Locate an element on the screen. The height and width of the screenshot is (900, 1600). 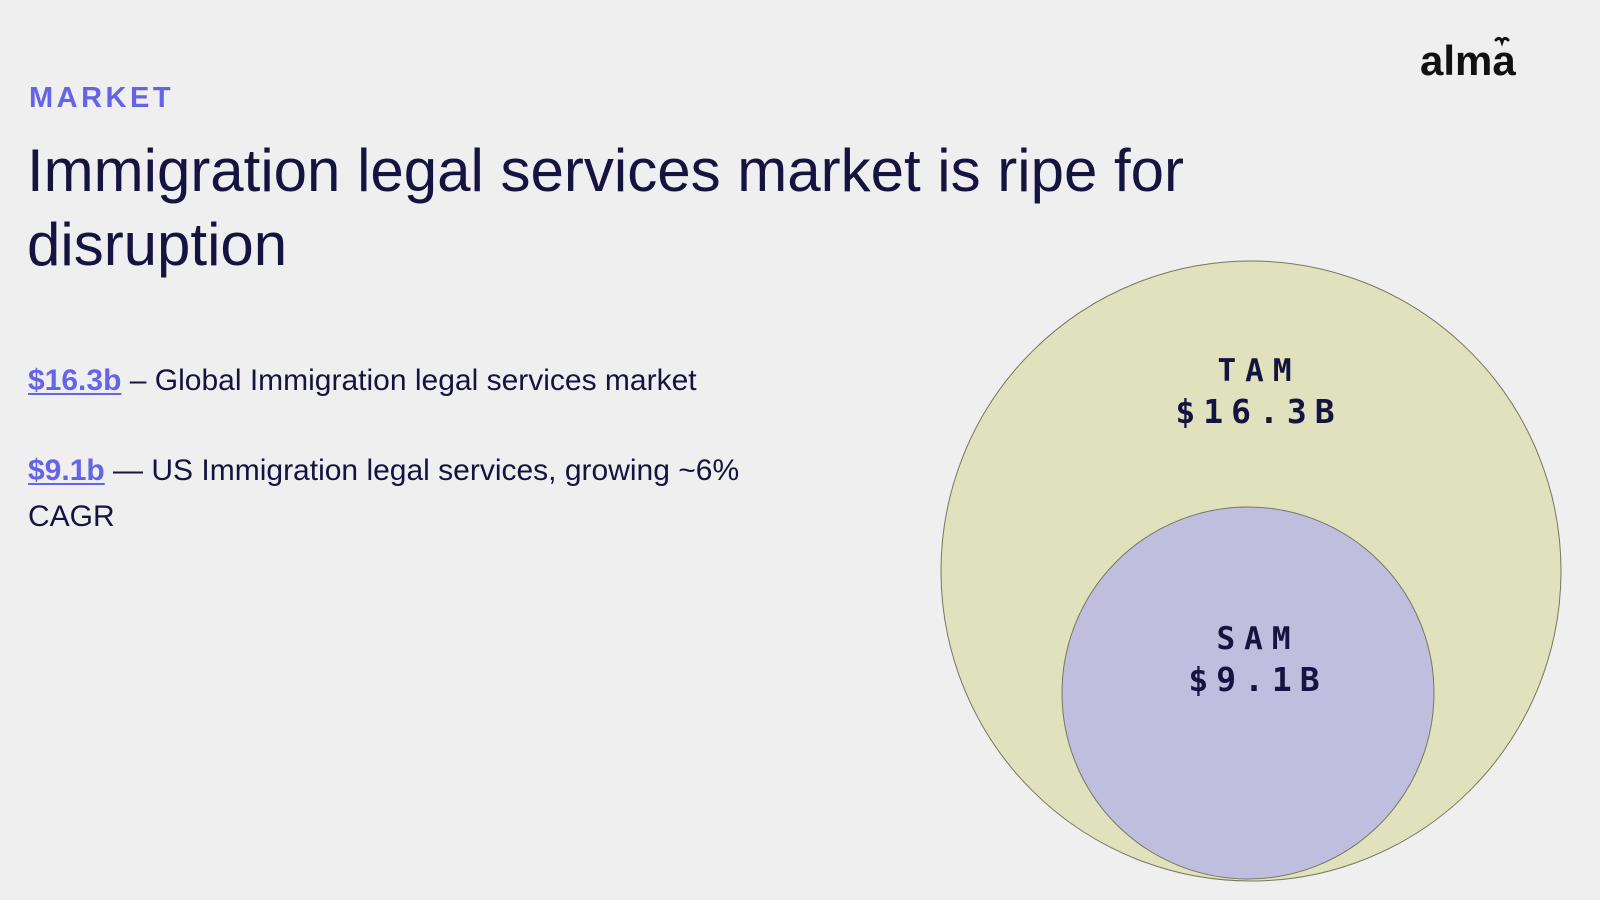
alma-logo: alma is located at coordinates (1480, 60).